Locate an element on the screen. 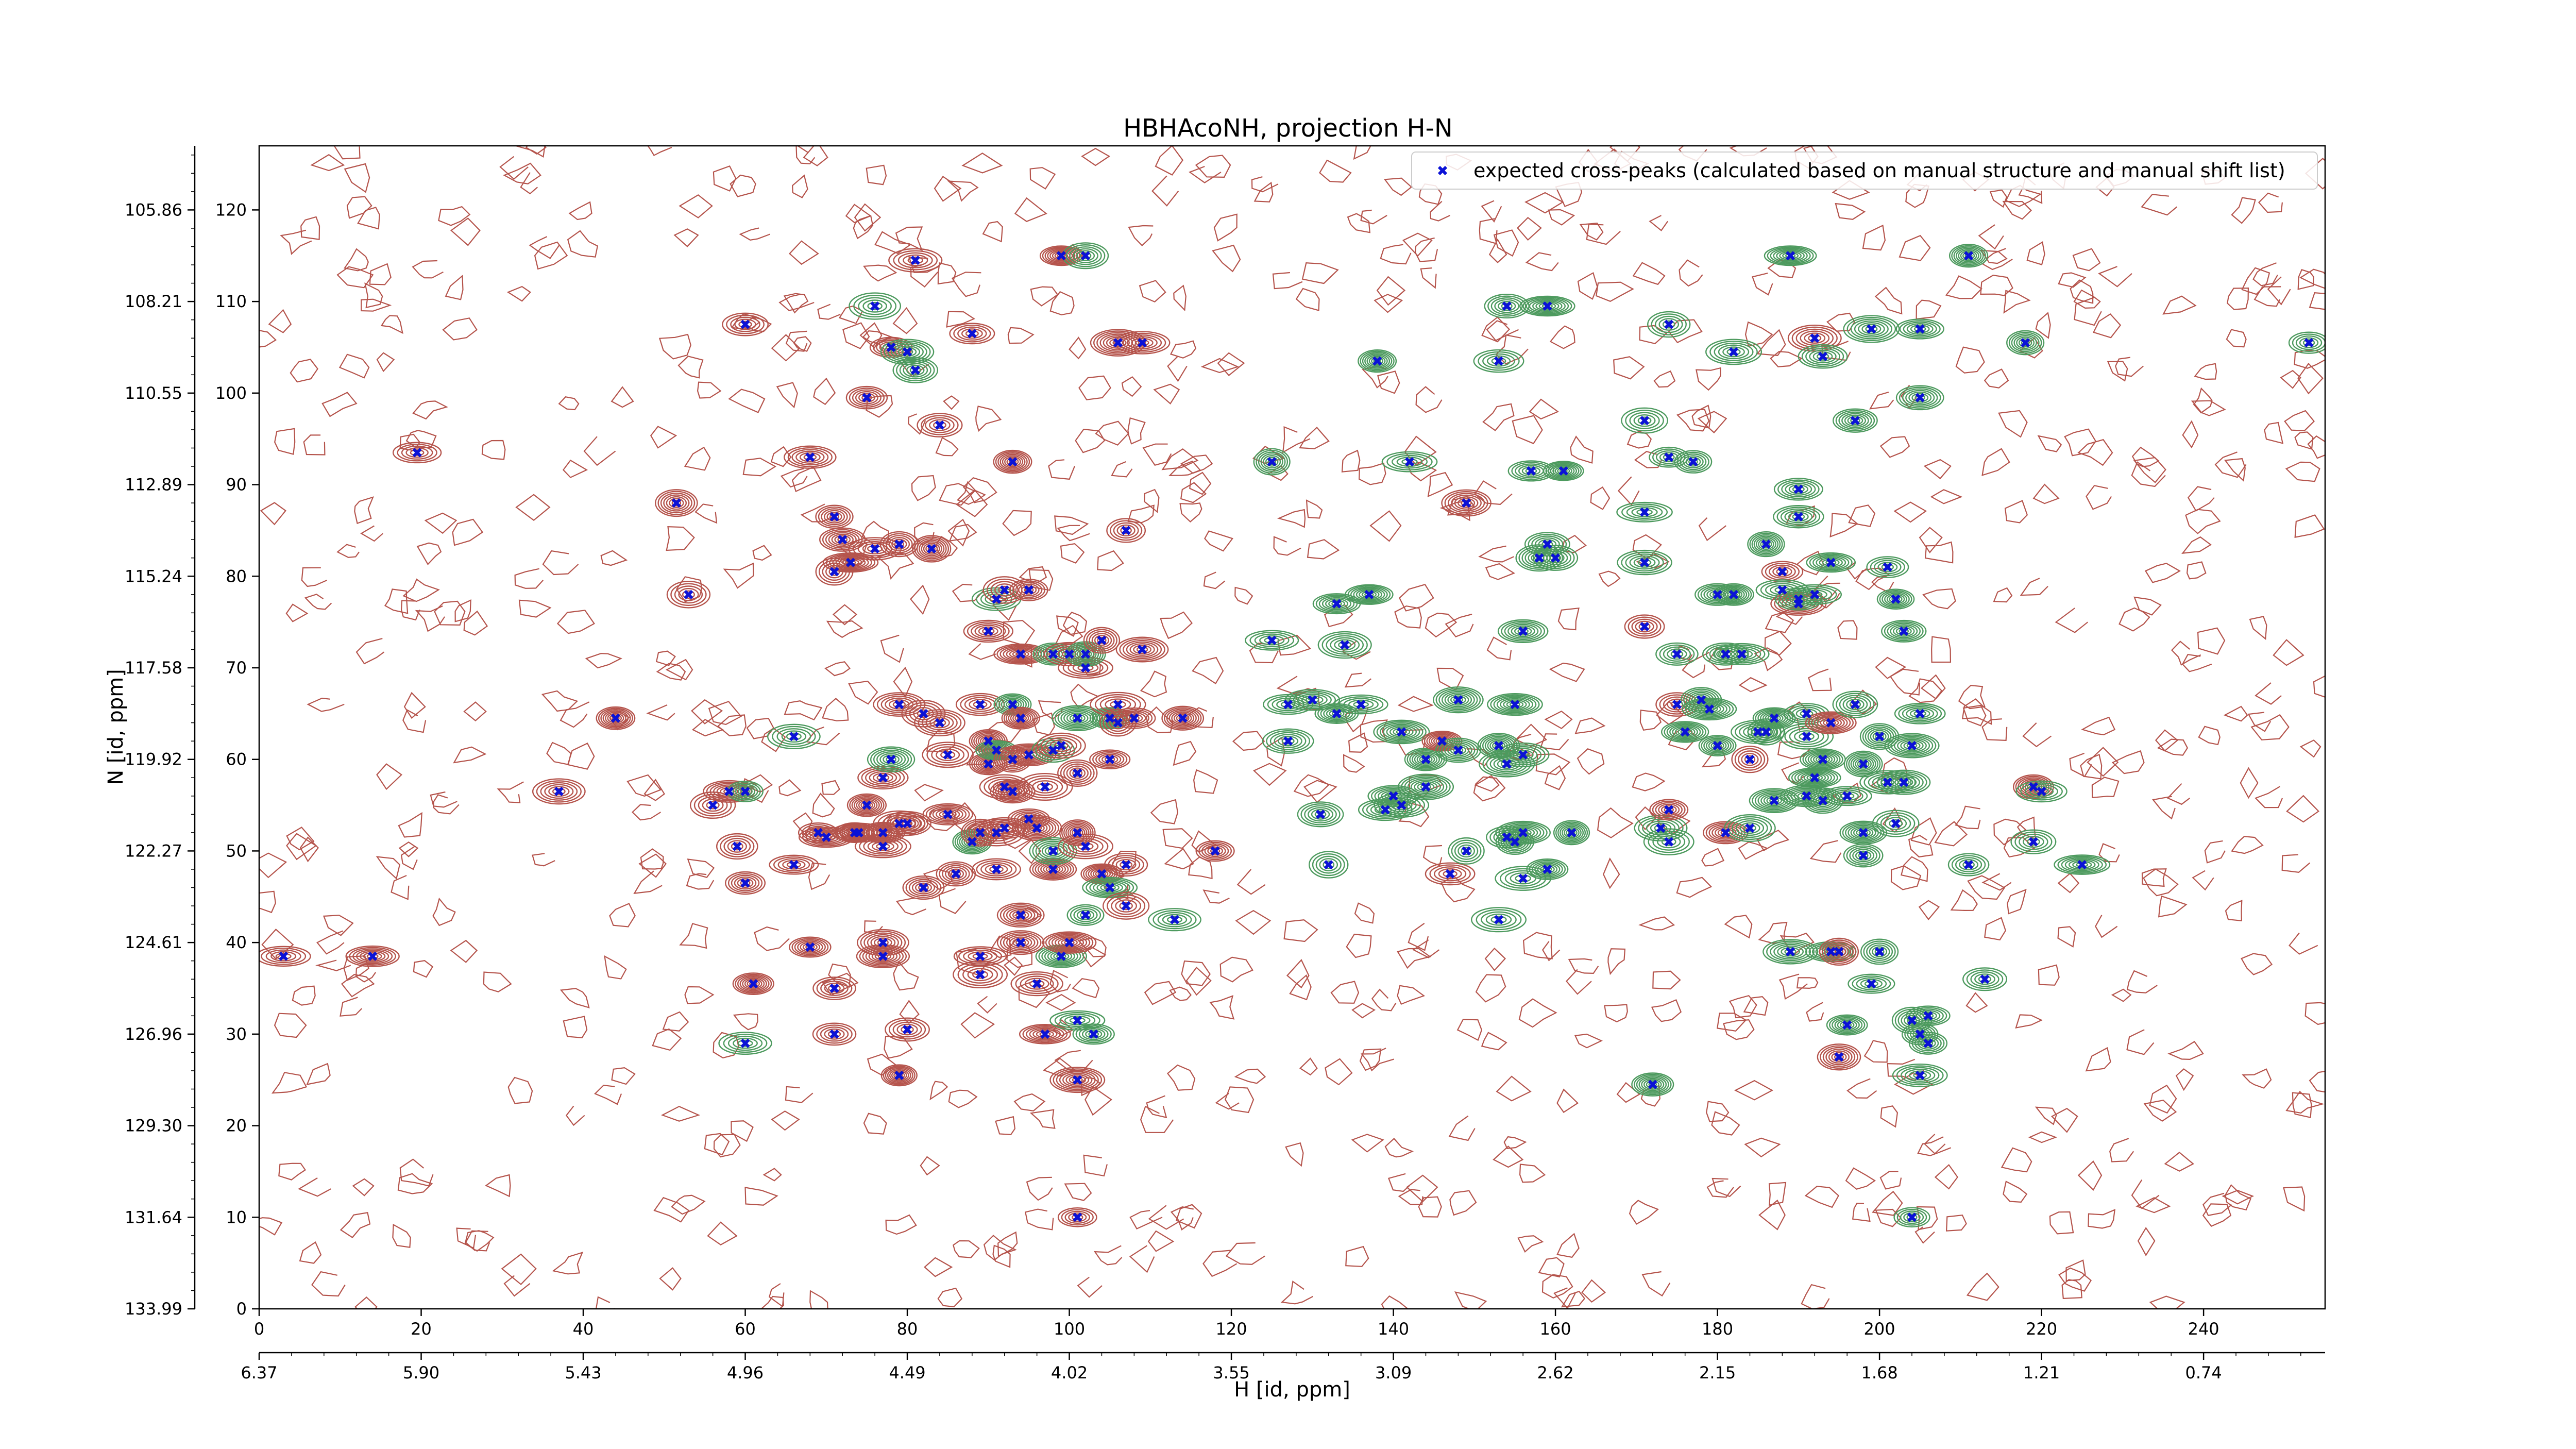 This screenshot has height=1449, width=2576. y2-tick-label: 122.27 is located at coordinates (153, 851).